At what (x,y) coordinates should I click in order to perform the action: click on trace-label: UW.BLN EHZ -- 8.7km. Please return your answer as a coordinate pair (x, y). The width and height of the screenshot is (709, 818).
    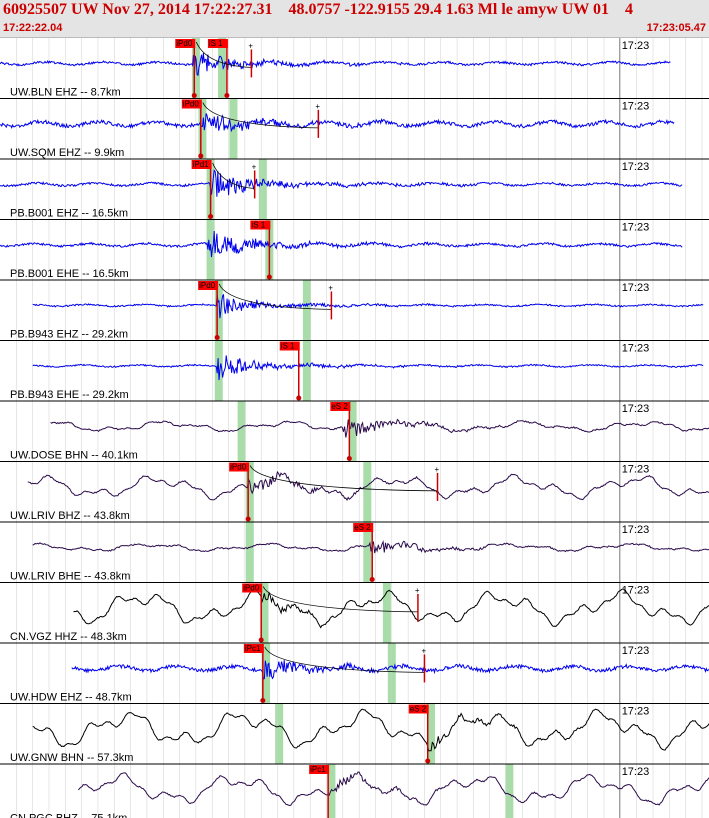
    Looking at the image, I should click on (65, 93).